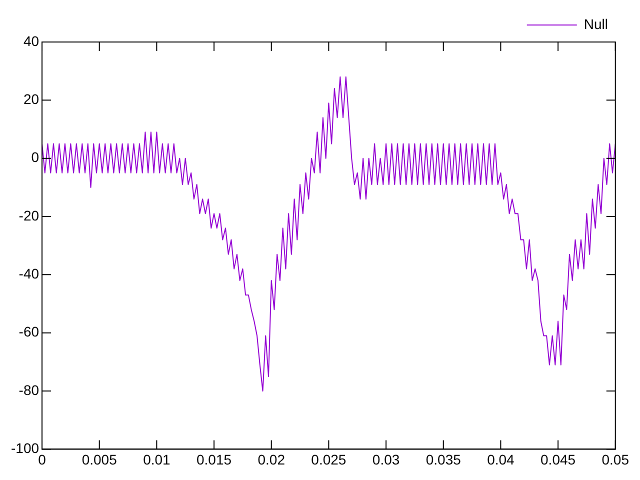 The height and width of the screenshot is (480, 640). Describe the element at coordinates (29, 274) in the screenshot. I see `y-tick-label: -40` at that location.